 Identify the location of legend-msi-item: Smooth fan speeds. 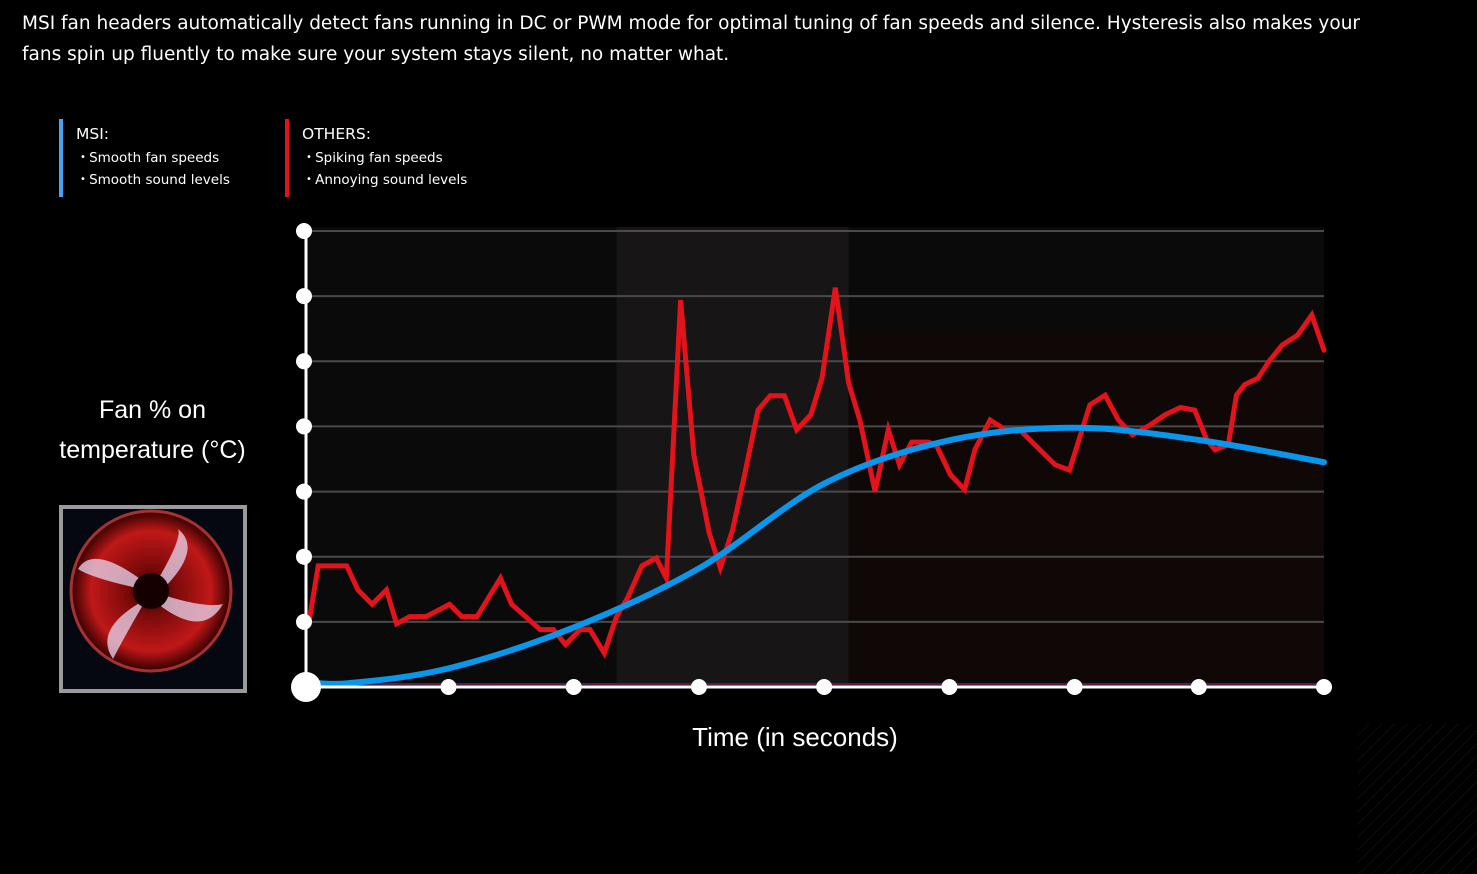
(153, 158).